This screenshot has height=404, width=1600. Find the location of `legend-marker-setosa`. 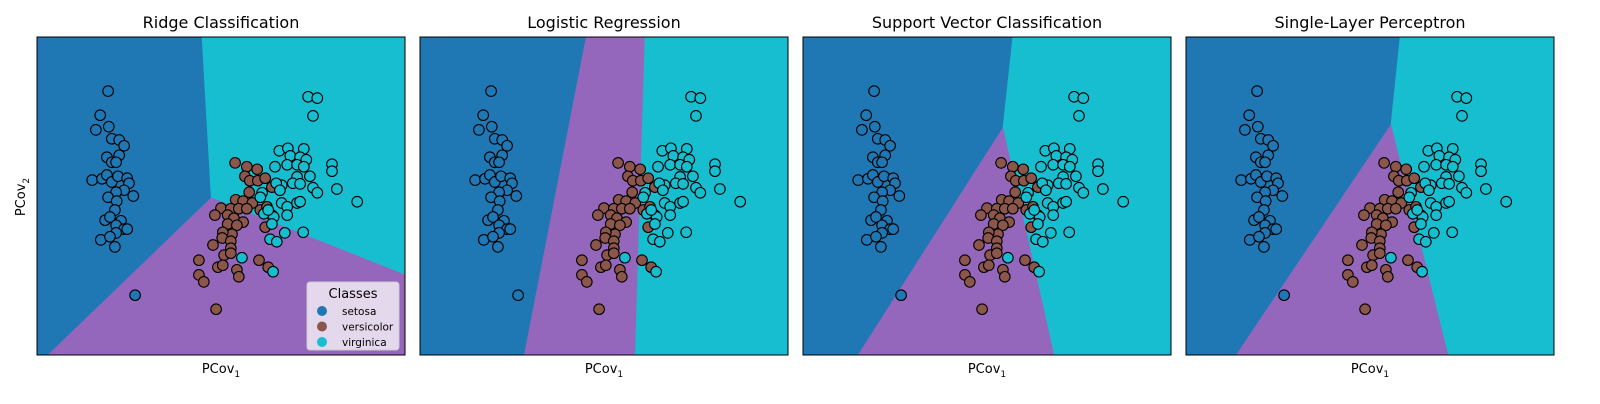

legend-marker-setosa is located at coordinates (322, 311).